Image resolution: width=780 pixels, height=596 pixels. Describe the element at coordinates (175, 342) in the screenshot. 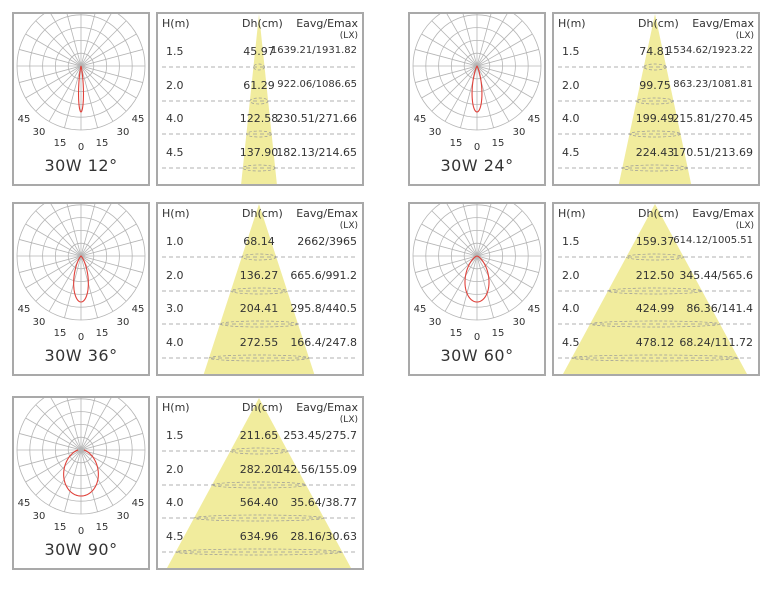

I see `cell-height: 4.0` at that location.